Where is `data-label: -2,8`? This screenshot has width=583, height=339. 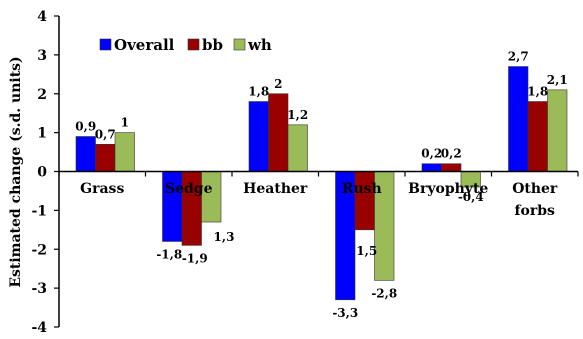
data-label: -2,8 is located at coordinates (384, 293).